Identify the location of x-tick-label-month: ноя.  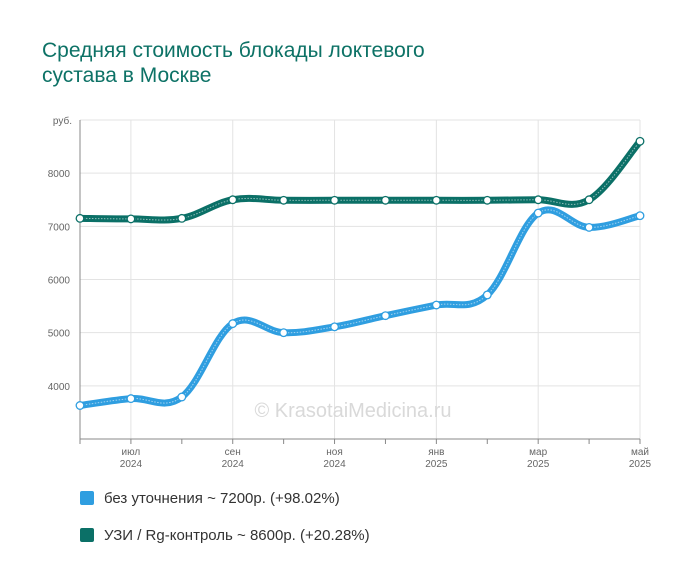
(334, 452).